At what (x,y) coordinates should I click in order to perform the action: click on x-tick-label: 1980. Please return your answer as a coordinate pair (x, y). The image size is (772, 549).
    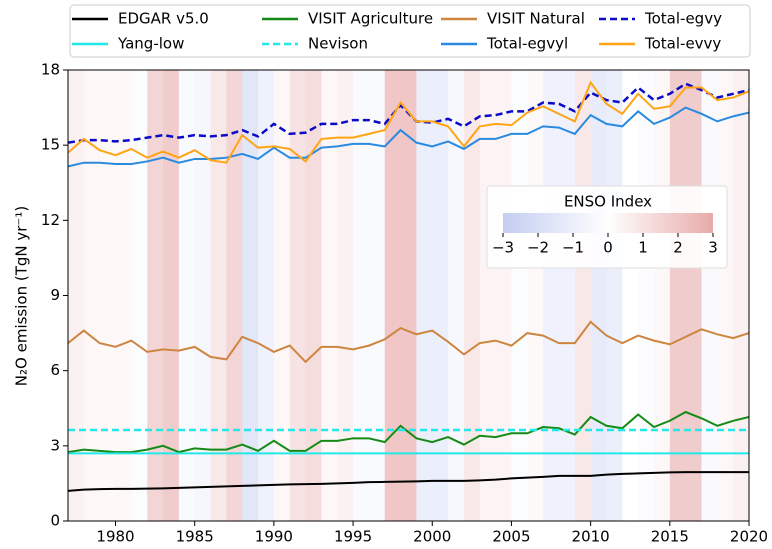
    Looking at the image, I should click on (115, 537).